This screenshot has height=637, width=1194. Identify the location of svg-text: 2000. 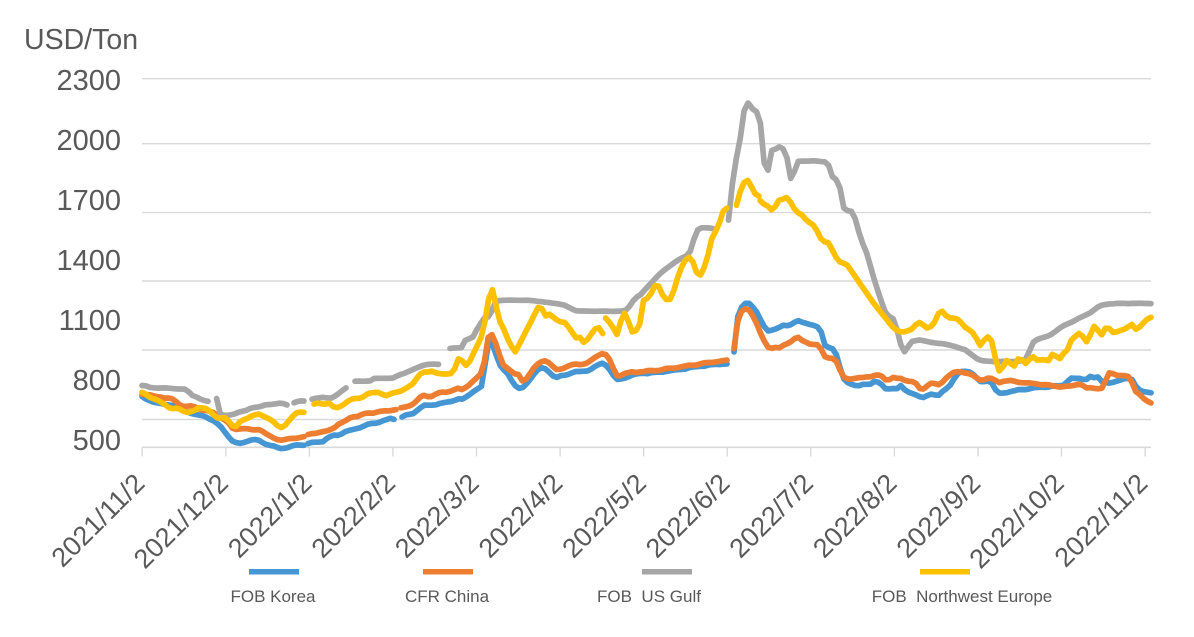
(88, 141).